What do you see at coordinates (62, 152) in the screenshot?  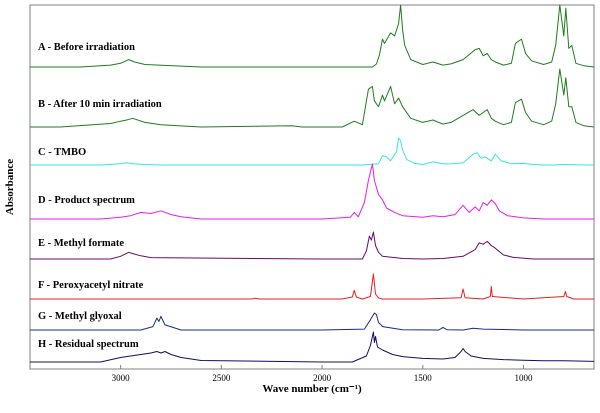 I see `series-label-c: C - TMBO` at bounding box center [62, 152].